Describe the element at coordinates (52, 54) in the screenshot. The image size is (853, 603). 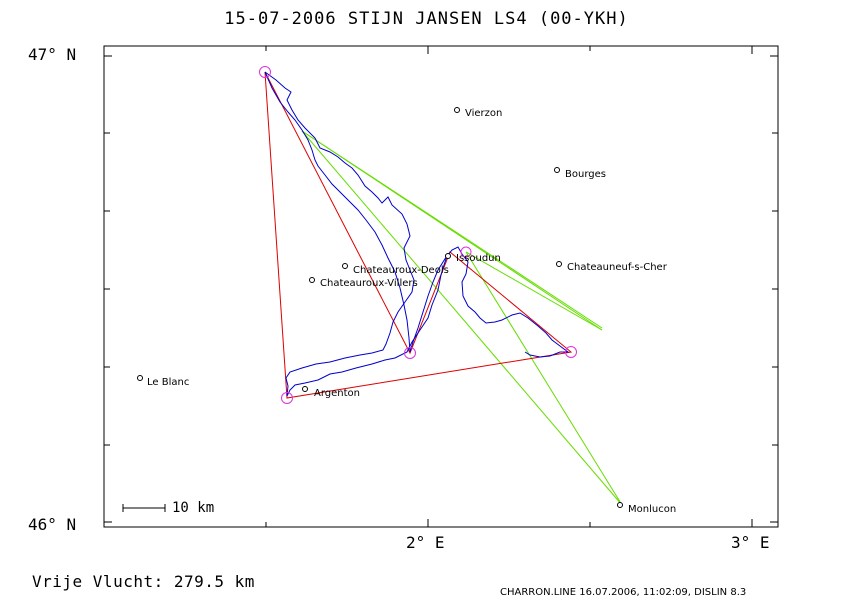
I see `lat-label-top: 47° N` at that location.